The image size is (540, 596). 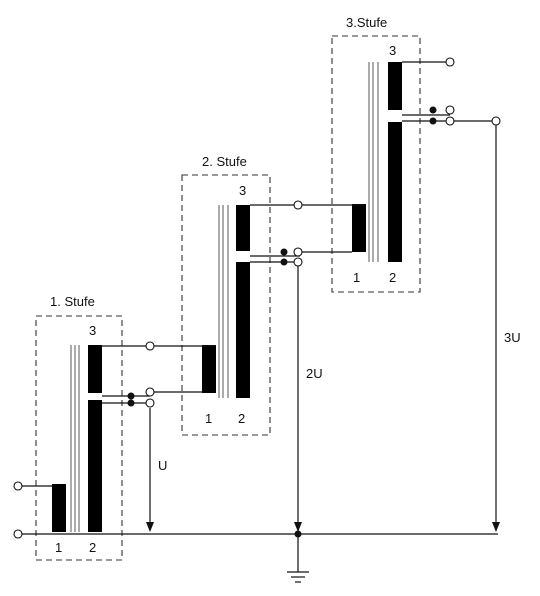 What do you see at coordinates (314, 373) in the screenshot?
I see `voltage-label-2u: 2U` at bounding box center [314, 373].